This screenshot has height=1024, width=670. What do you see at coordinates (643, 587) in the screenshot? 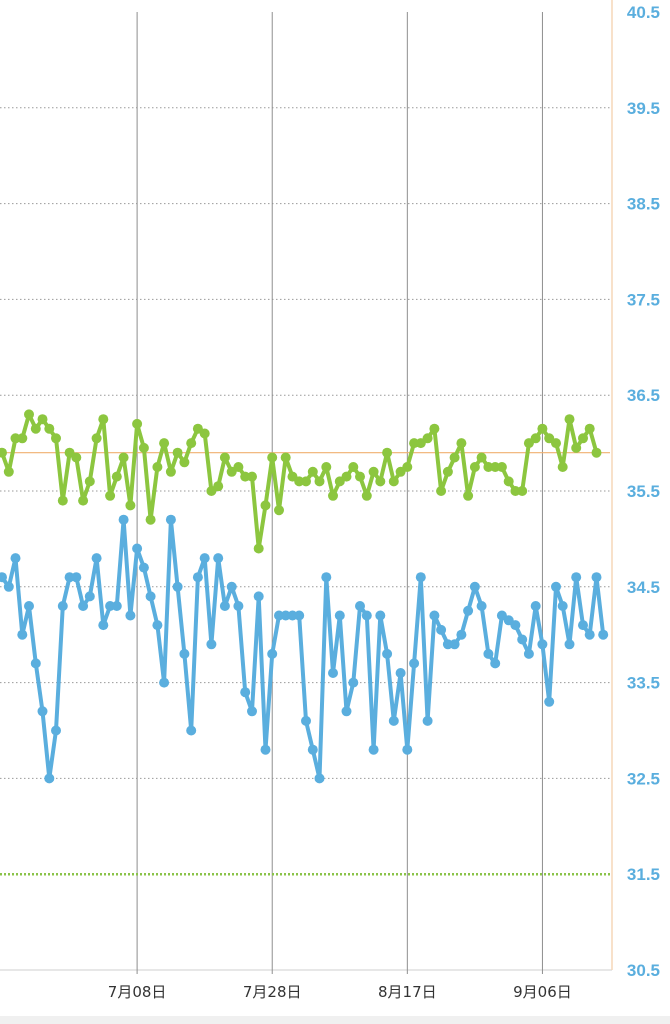
I see `y-tick-label: 34.5` at bounding box center [643, 587].